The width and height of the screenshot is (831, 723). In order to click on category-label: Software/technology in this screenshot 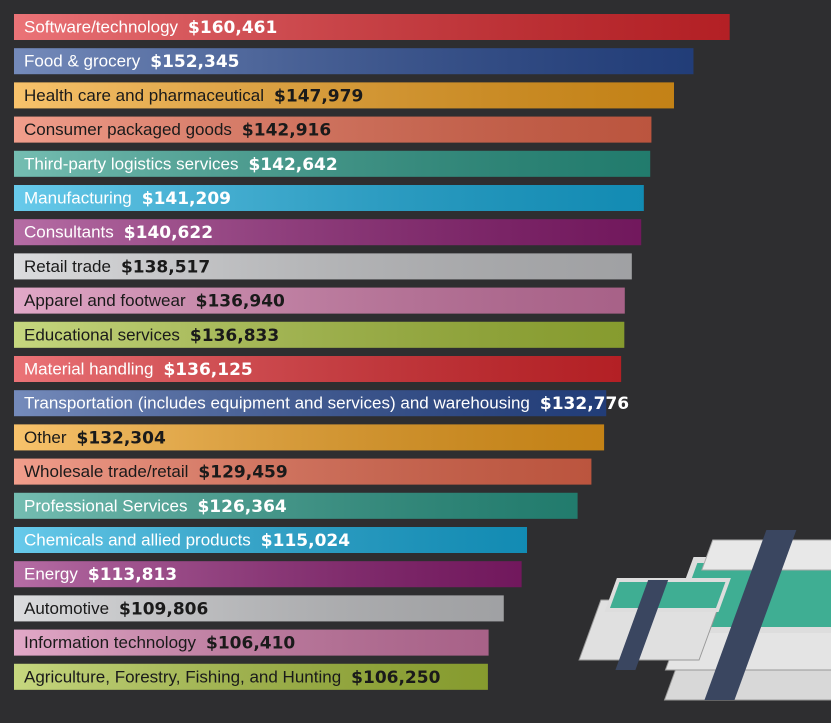, I will do `click(101, 26)`.